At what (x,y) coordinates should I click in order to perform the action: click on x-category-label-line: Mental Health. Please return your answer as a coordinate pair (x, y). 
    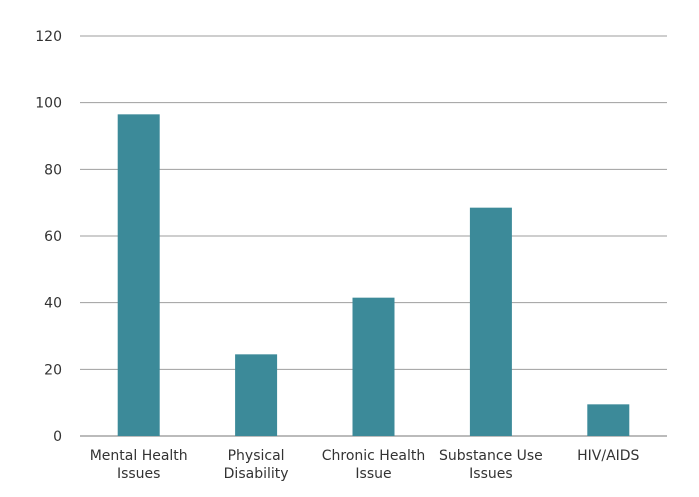
    Looking at the image, I should click on (139, 456).